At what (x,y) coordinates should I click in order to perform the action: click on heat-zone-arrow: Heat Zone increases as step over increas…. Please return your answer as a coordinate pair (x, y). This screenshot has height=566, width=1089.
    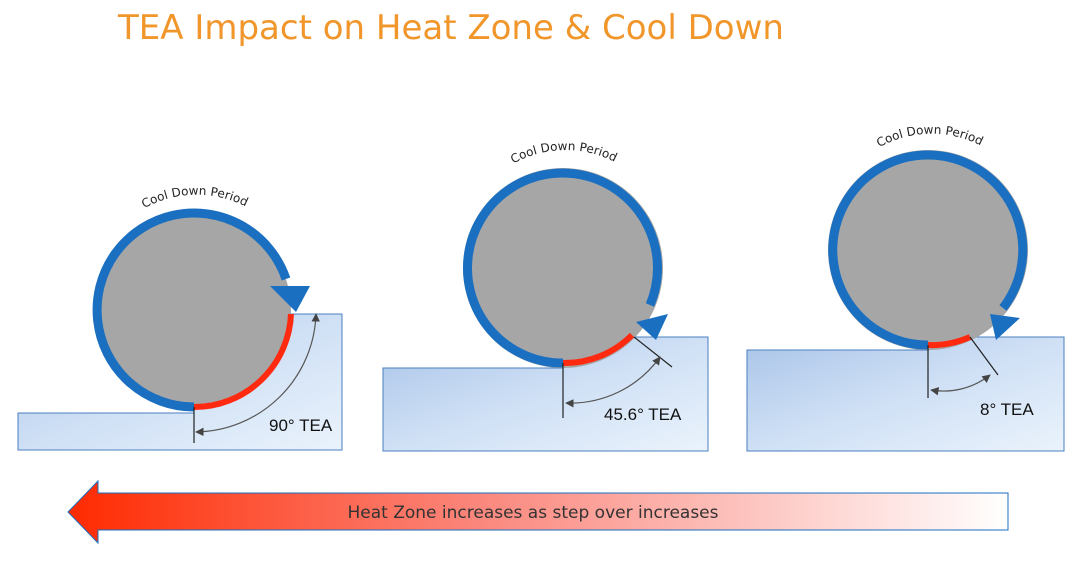
    Looking at the image, I should click on (538, 512).